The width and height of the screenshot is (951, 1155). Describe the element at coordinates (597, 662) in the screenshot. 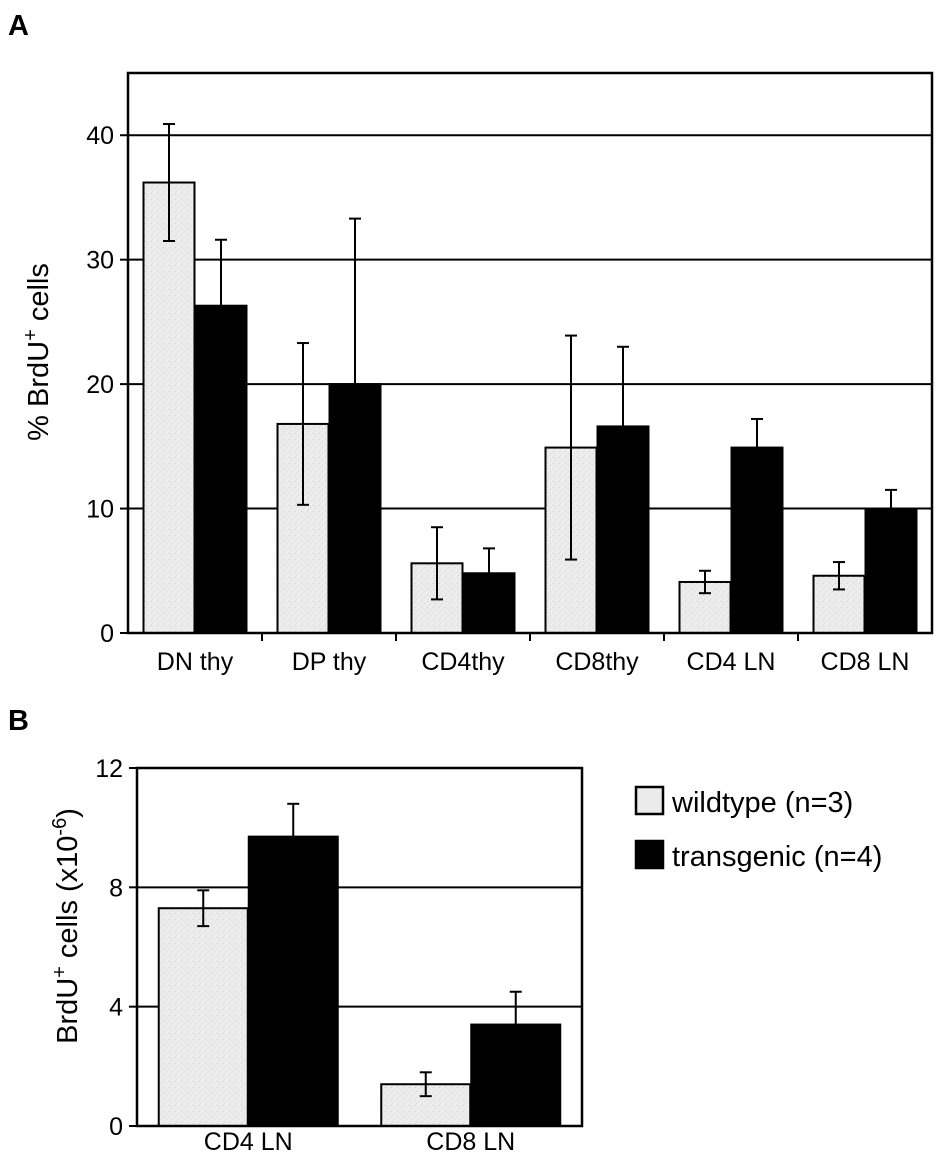

I see `x-tick-label: CD8thy` at that location.